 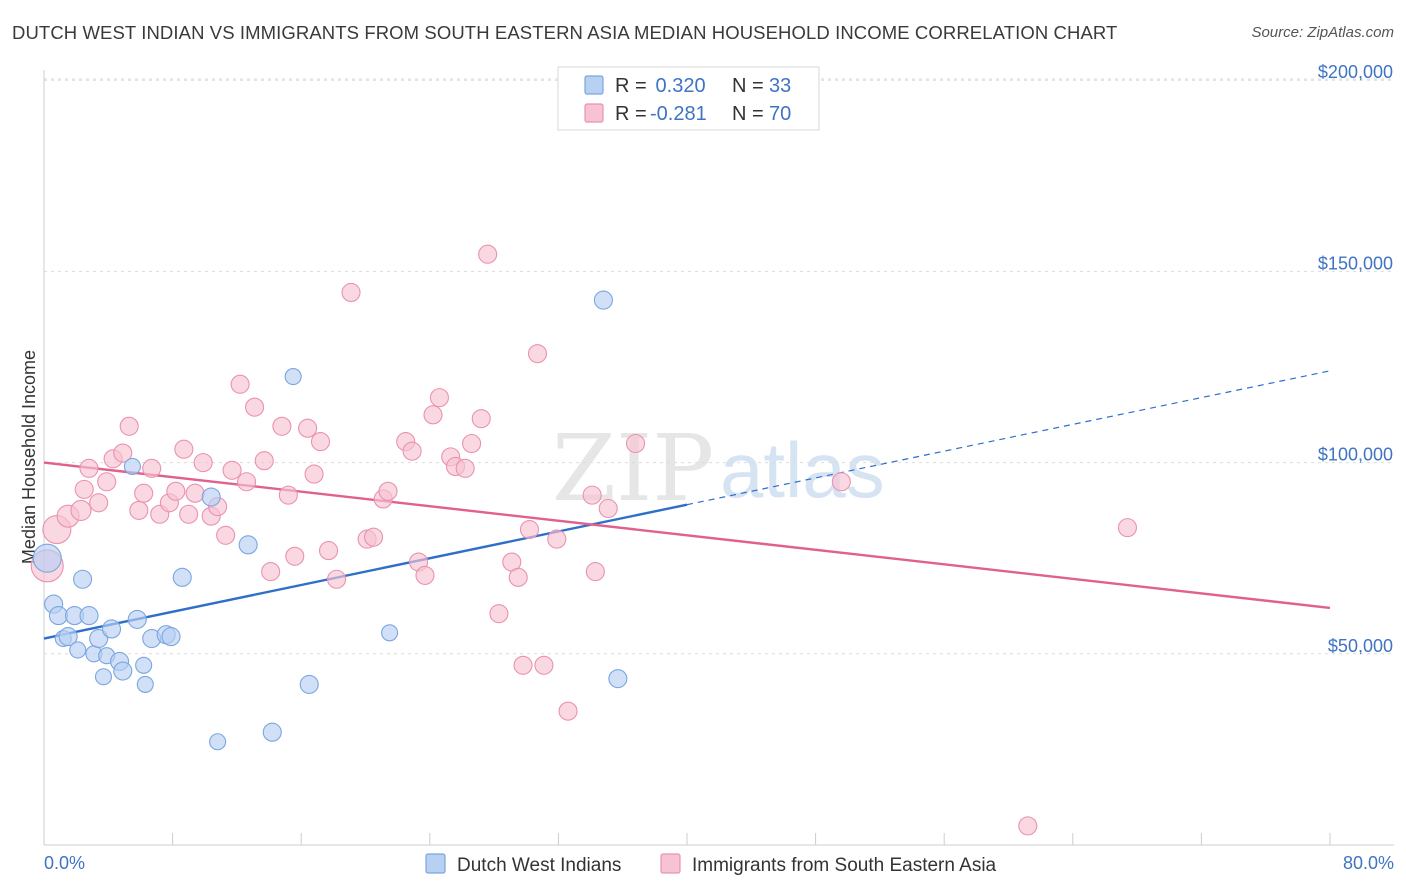 I want to click on watermark-zip: ZIP, so click(x=633, y=468).